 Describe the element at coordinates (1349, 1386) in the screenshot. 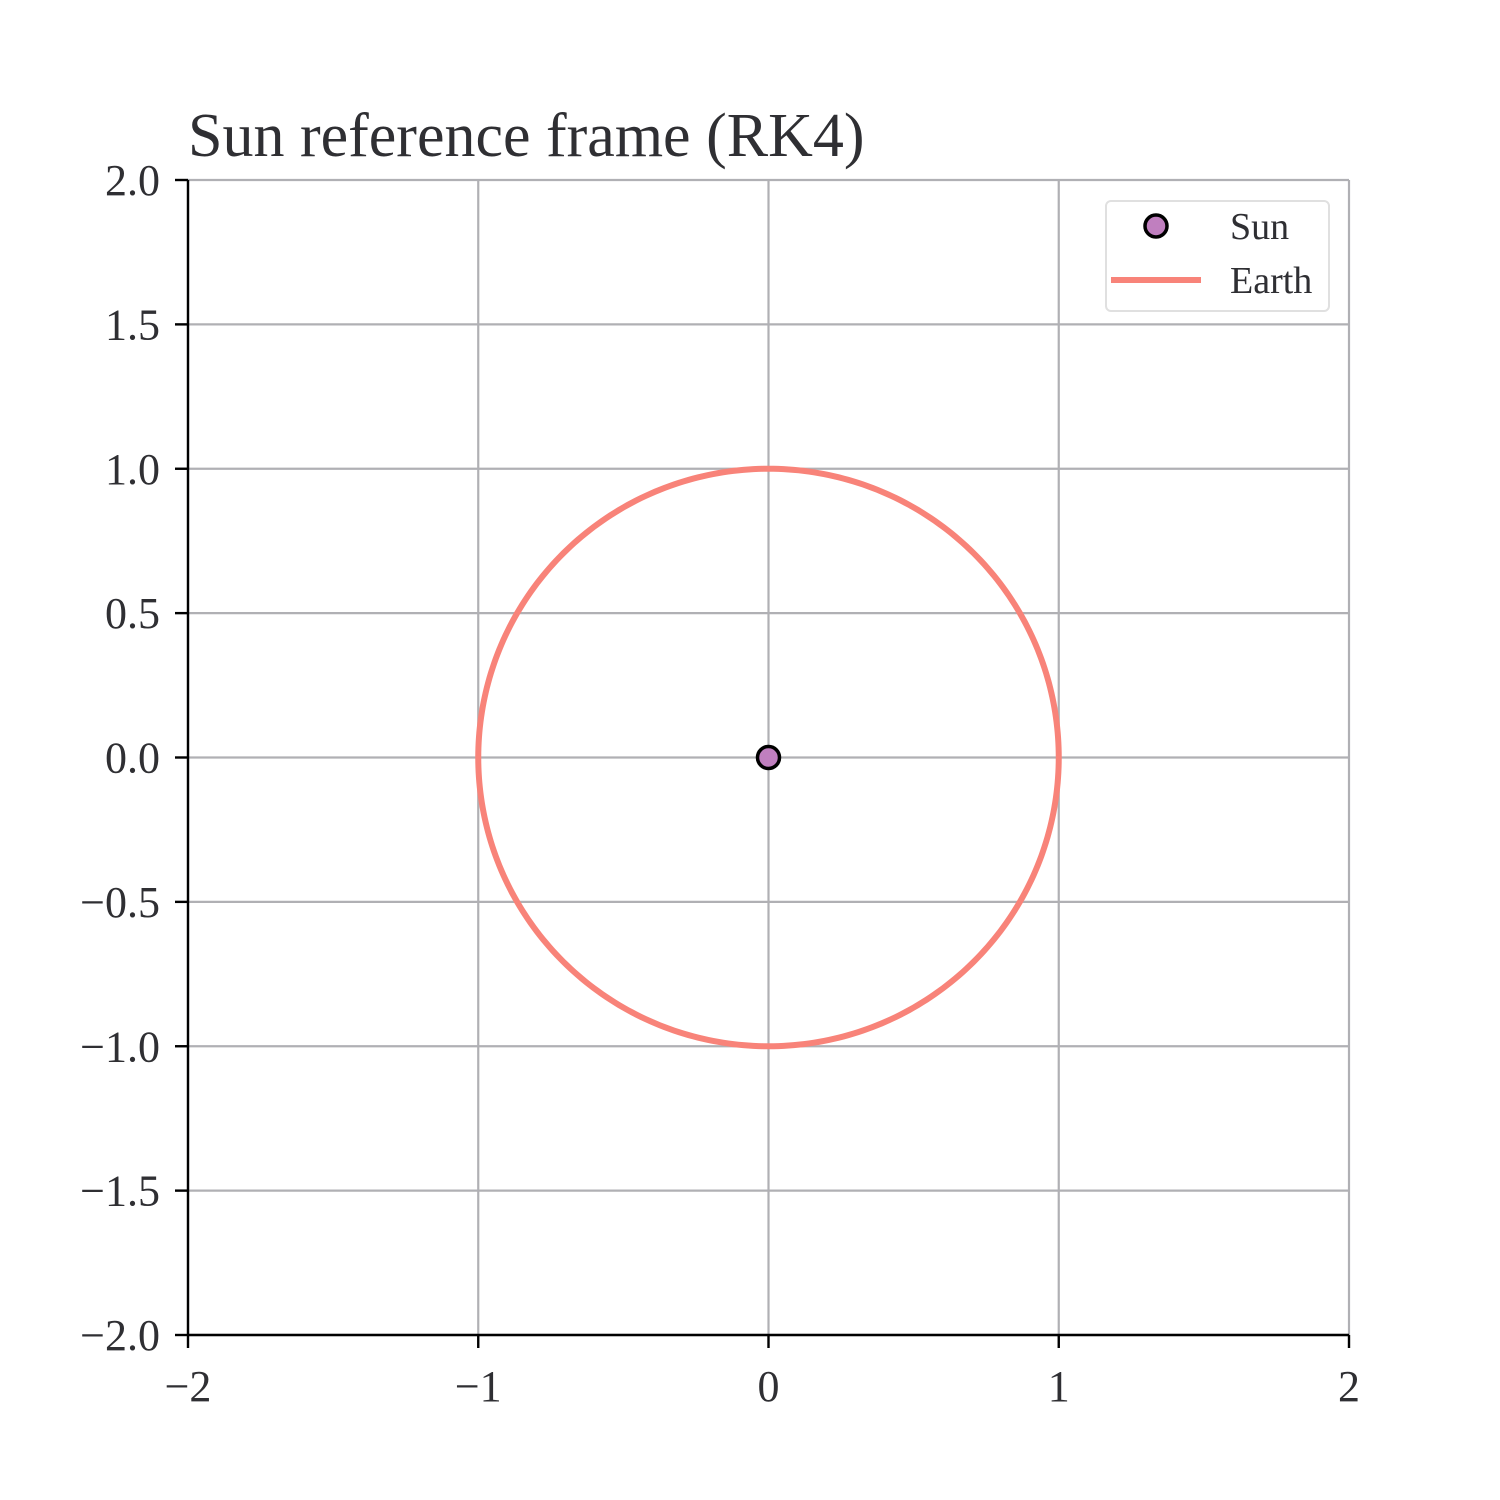

I see `x-tick-label: 2` at that location.